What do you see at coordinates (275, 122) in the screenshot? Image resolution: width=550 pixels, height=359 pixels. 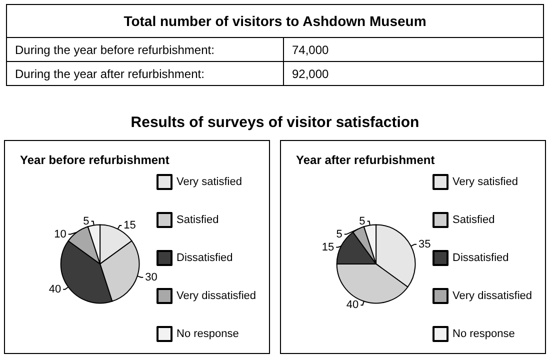 I see `text: Results of surveys of visitor satisfaction` at bounding box center [275, 122].